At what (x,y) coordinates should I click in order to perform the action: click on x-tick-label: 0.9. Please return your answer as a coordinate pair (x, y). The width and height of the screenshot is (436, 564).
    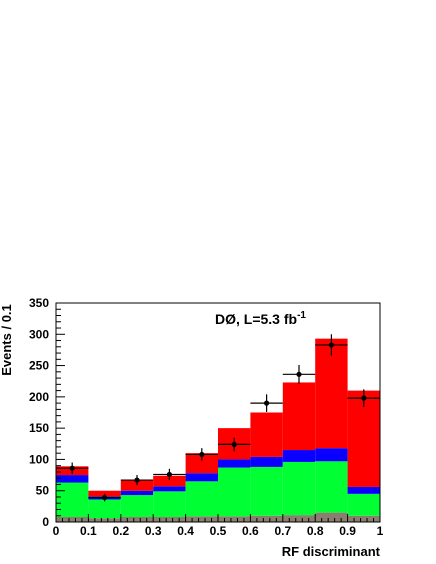
    Looking at the image, I should click on (347, 531).